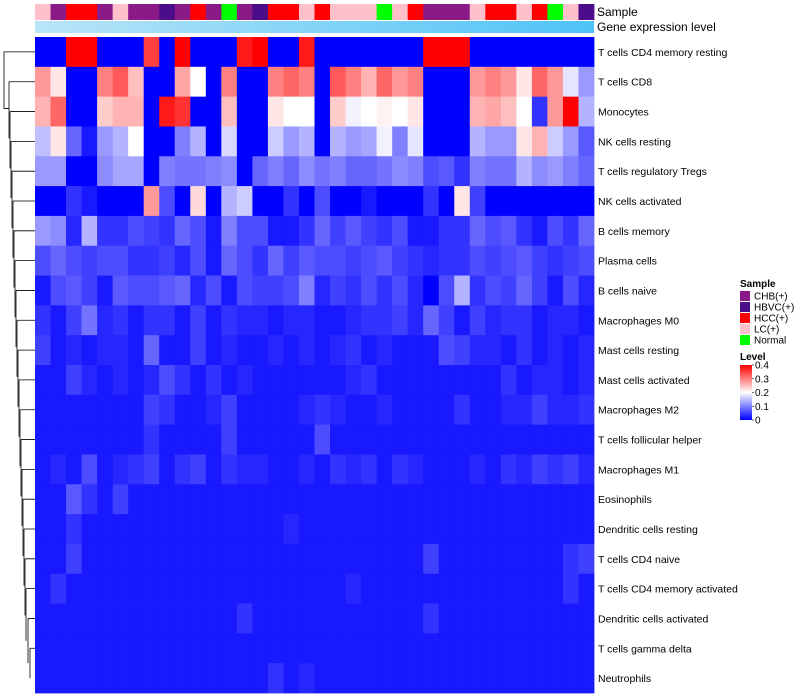 This screenshot has width=800, height=700. I want to click on level-legend-tick-label: 0.1, so click(762, 407).